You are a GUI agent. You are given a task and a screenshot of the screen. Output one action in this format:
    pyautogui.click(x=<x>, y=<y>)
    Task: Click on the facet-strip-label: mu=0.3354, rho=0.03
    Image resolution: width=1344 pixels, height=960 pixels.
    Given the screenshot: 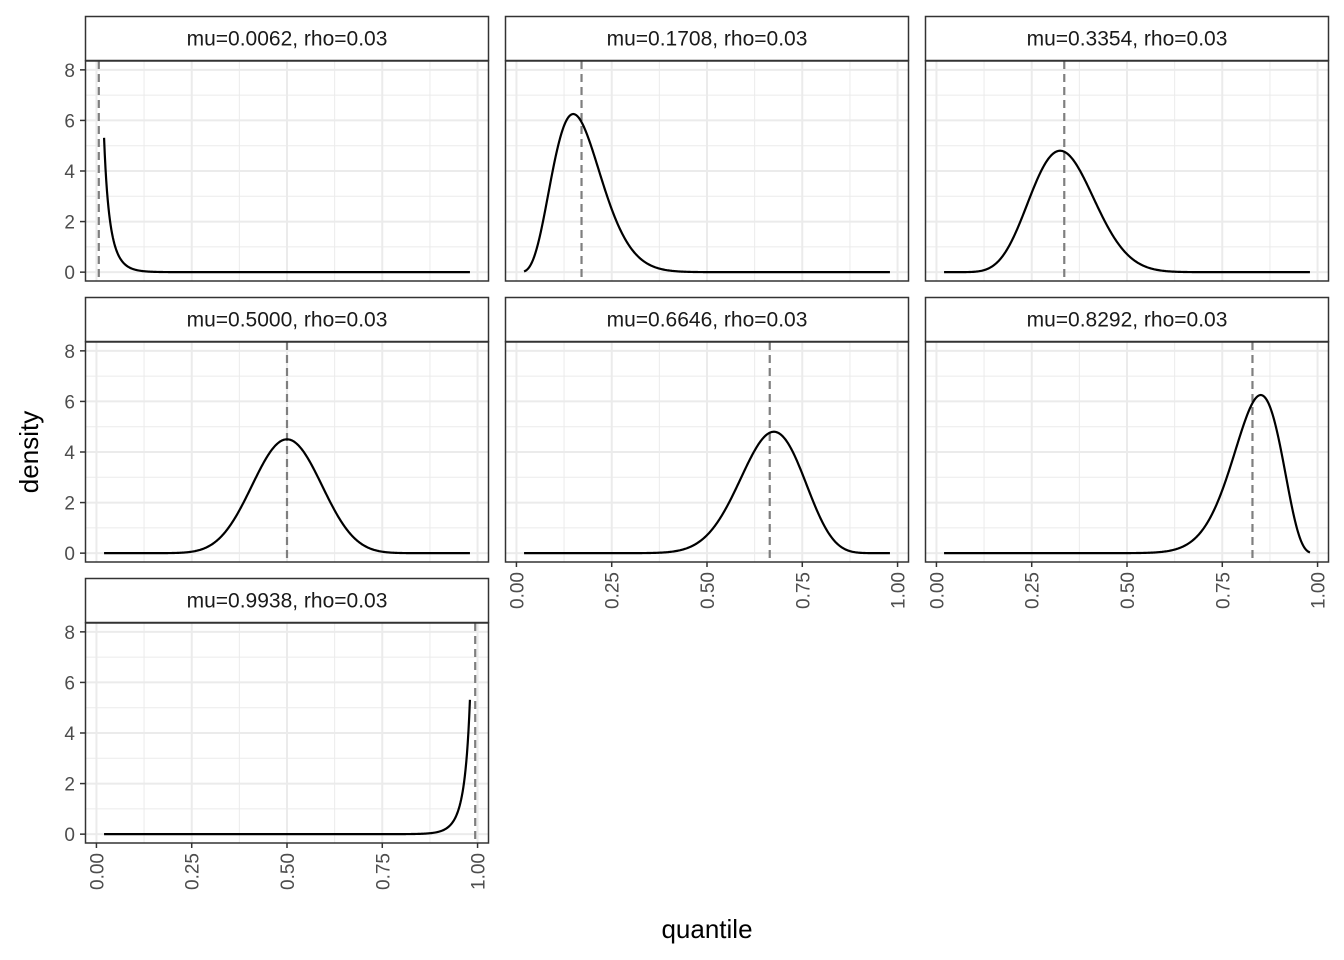 What is the action you would take?
    pyautogui.click(x=1127, y=39)
    